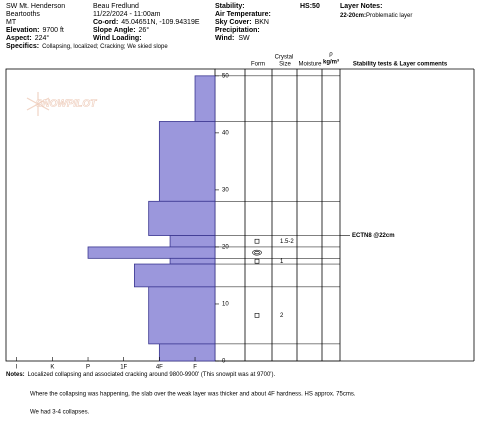 Image resolution: width=480 pixels, height=424 pixels. I want to click on col-comments: Stability tests & Layer comments, so click(400, 65).